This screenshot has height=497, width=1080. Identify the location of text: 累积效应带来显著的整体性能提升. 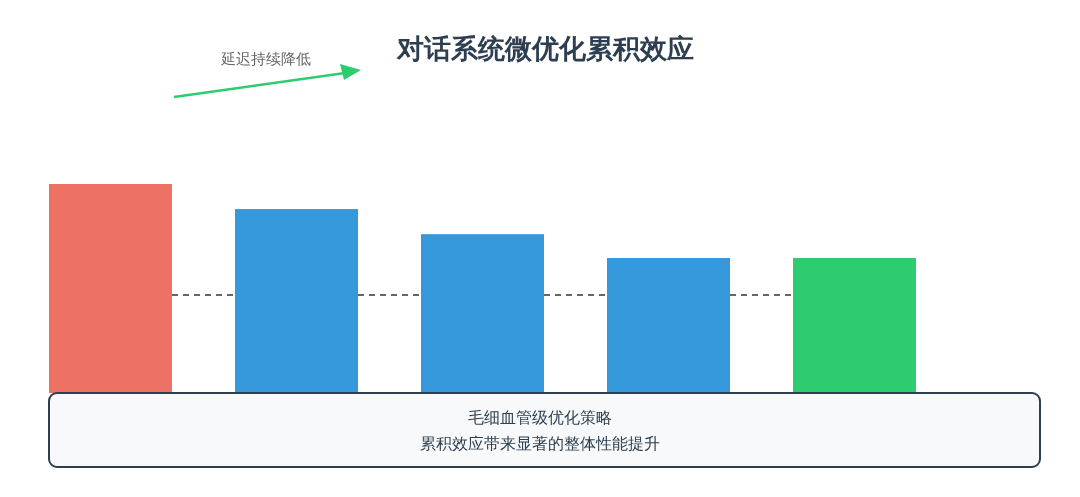
(540, 443).